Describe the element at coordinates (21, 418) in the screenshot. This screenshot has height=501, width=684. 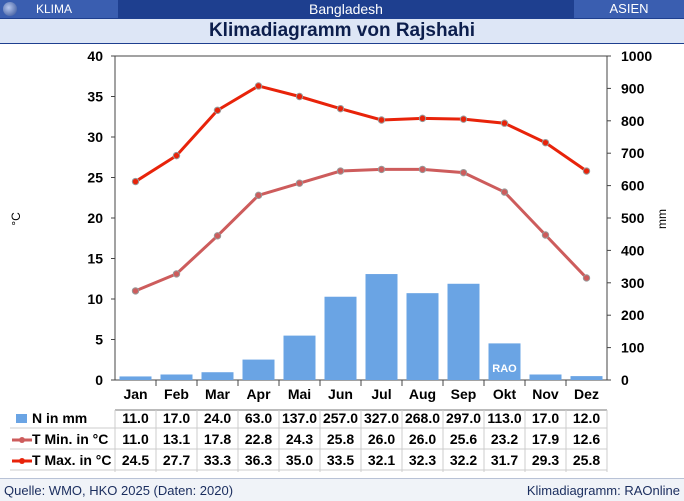
I see `legend-swatch-precipitation` at that location.